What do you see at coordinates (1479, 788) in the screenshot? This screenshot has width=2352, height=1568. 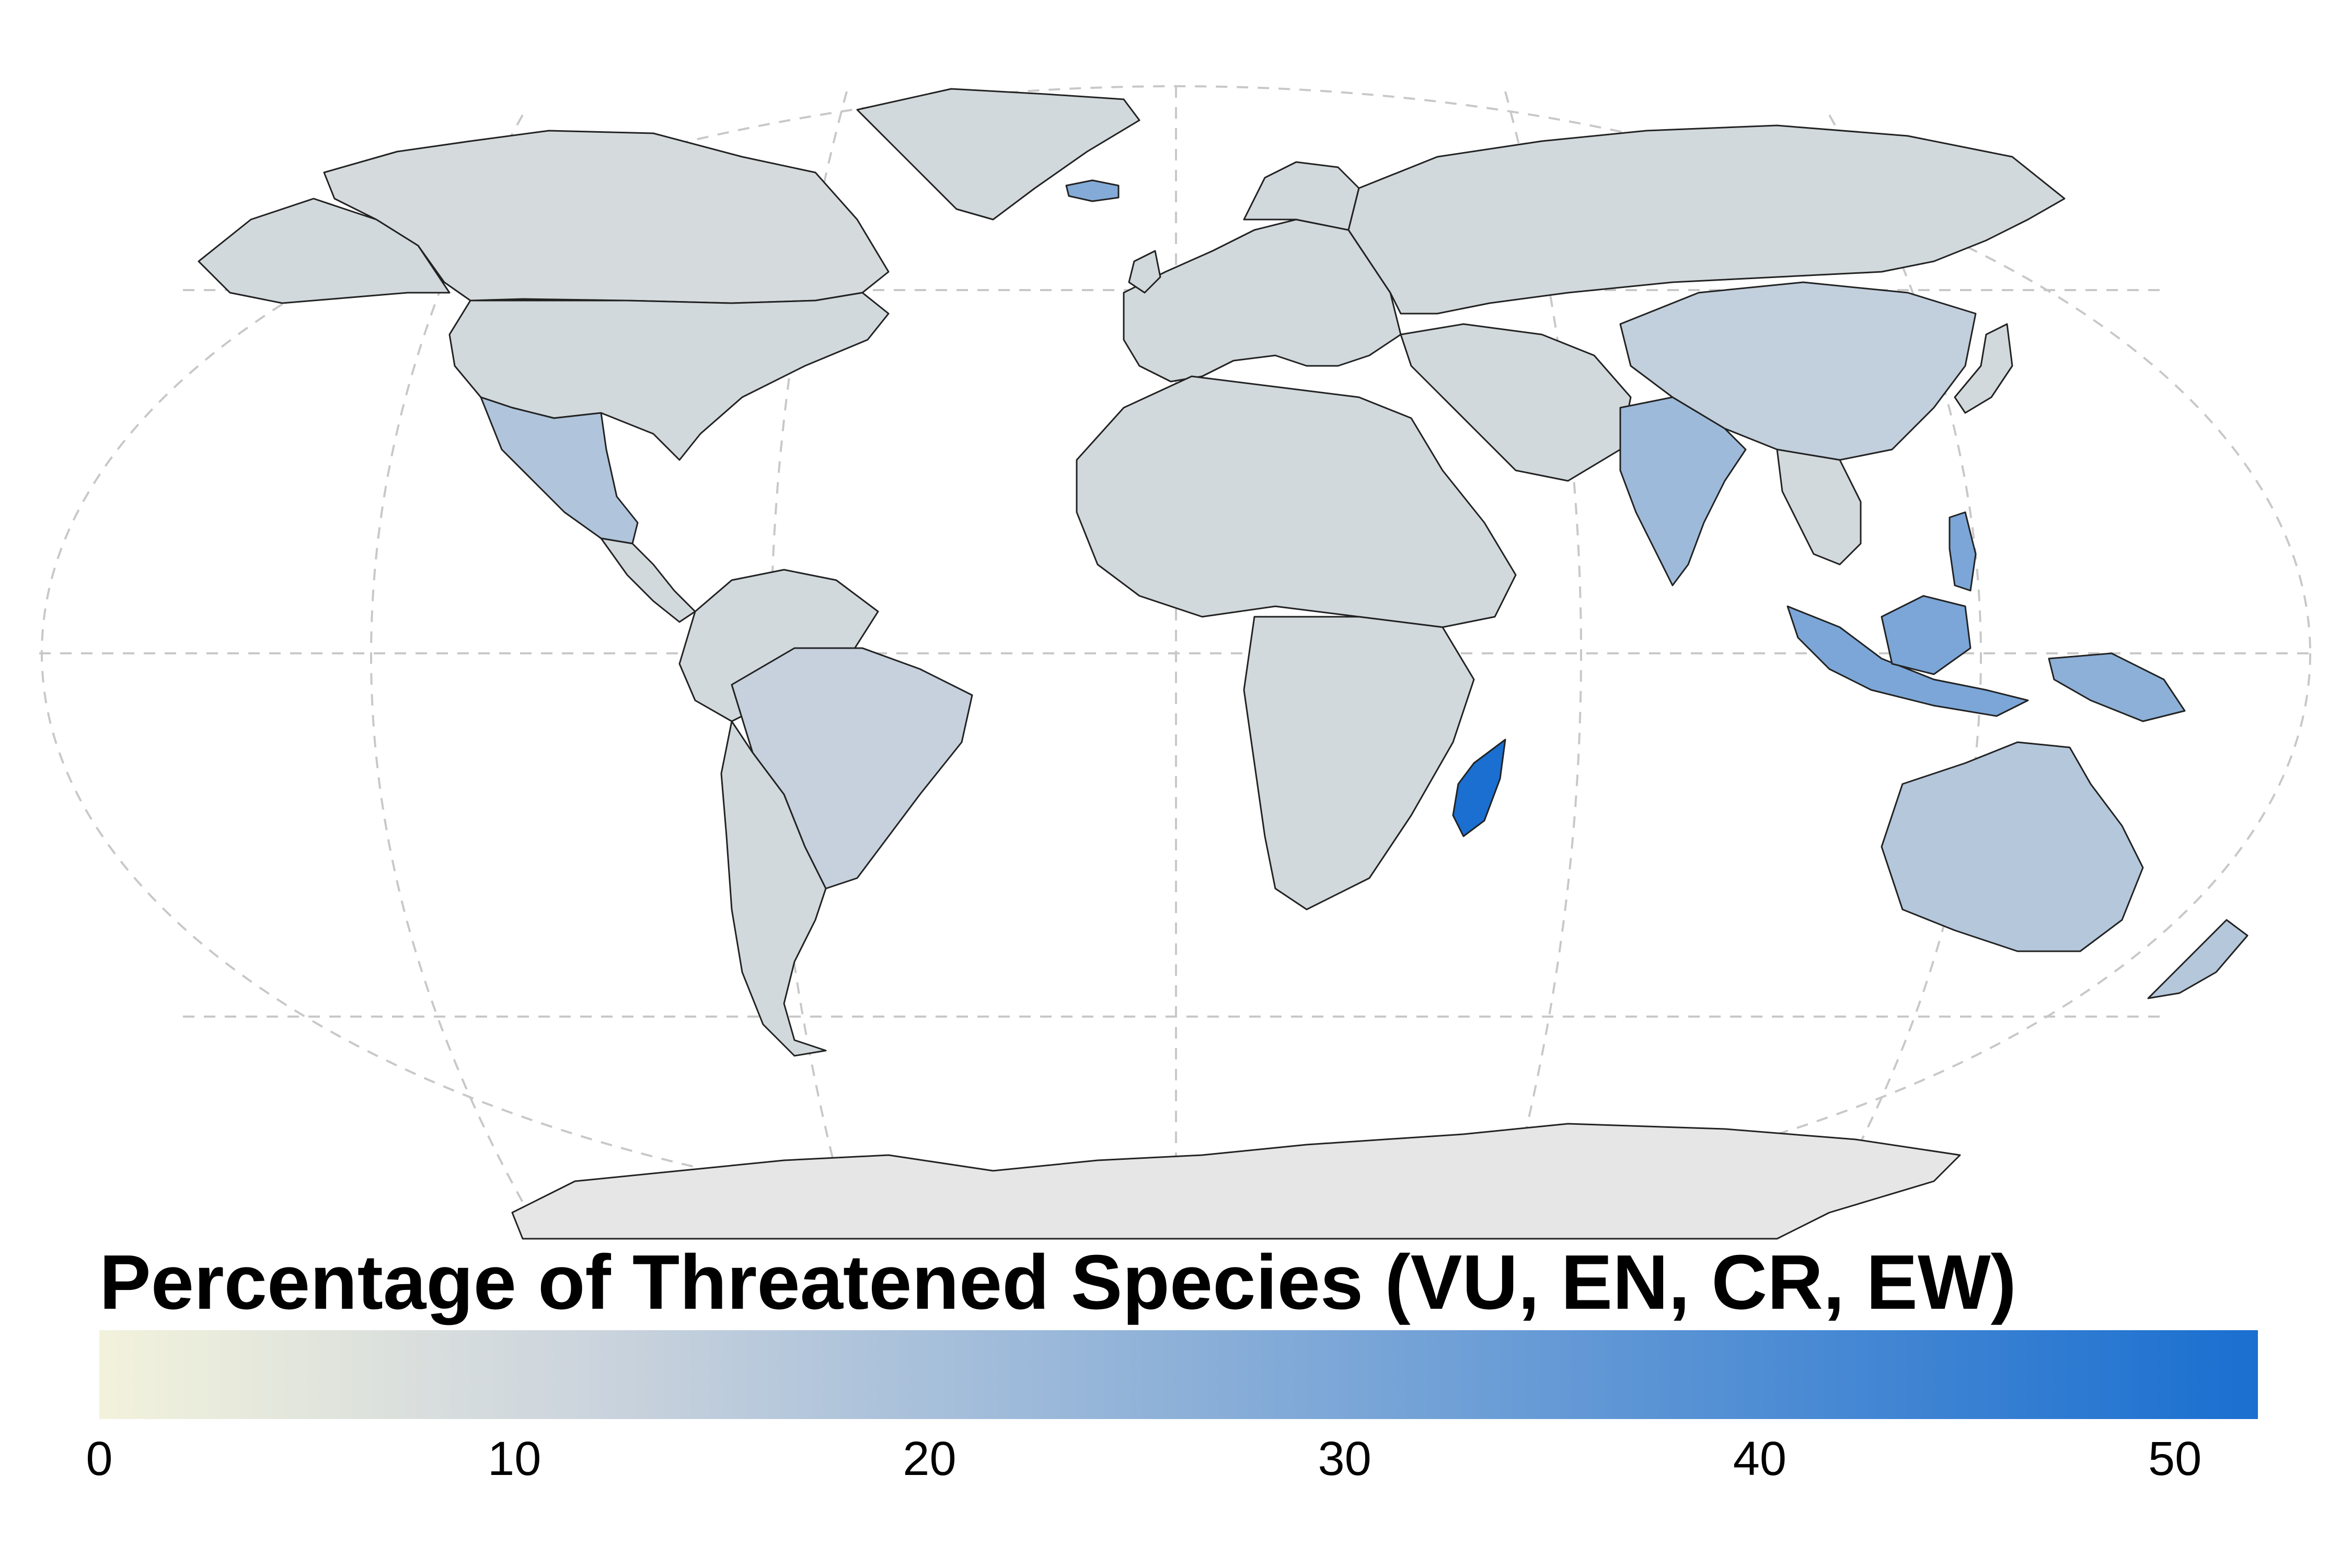 I see `region-madagascar` at bounding box center [1479, 788].